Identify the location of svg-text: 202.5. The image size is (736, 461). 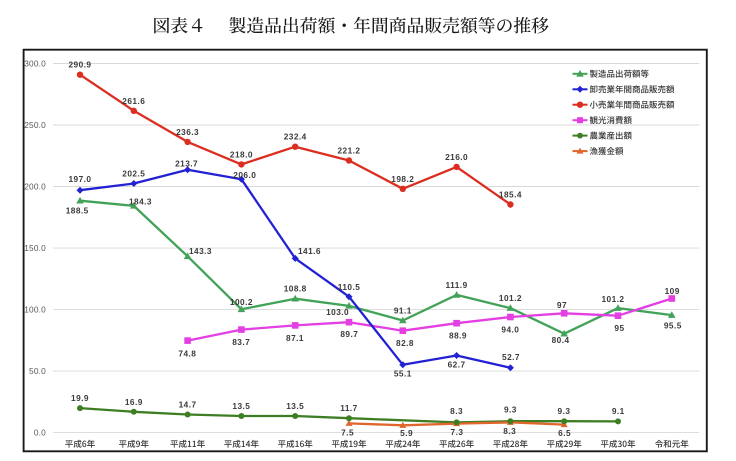
(133, 173).